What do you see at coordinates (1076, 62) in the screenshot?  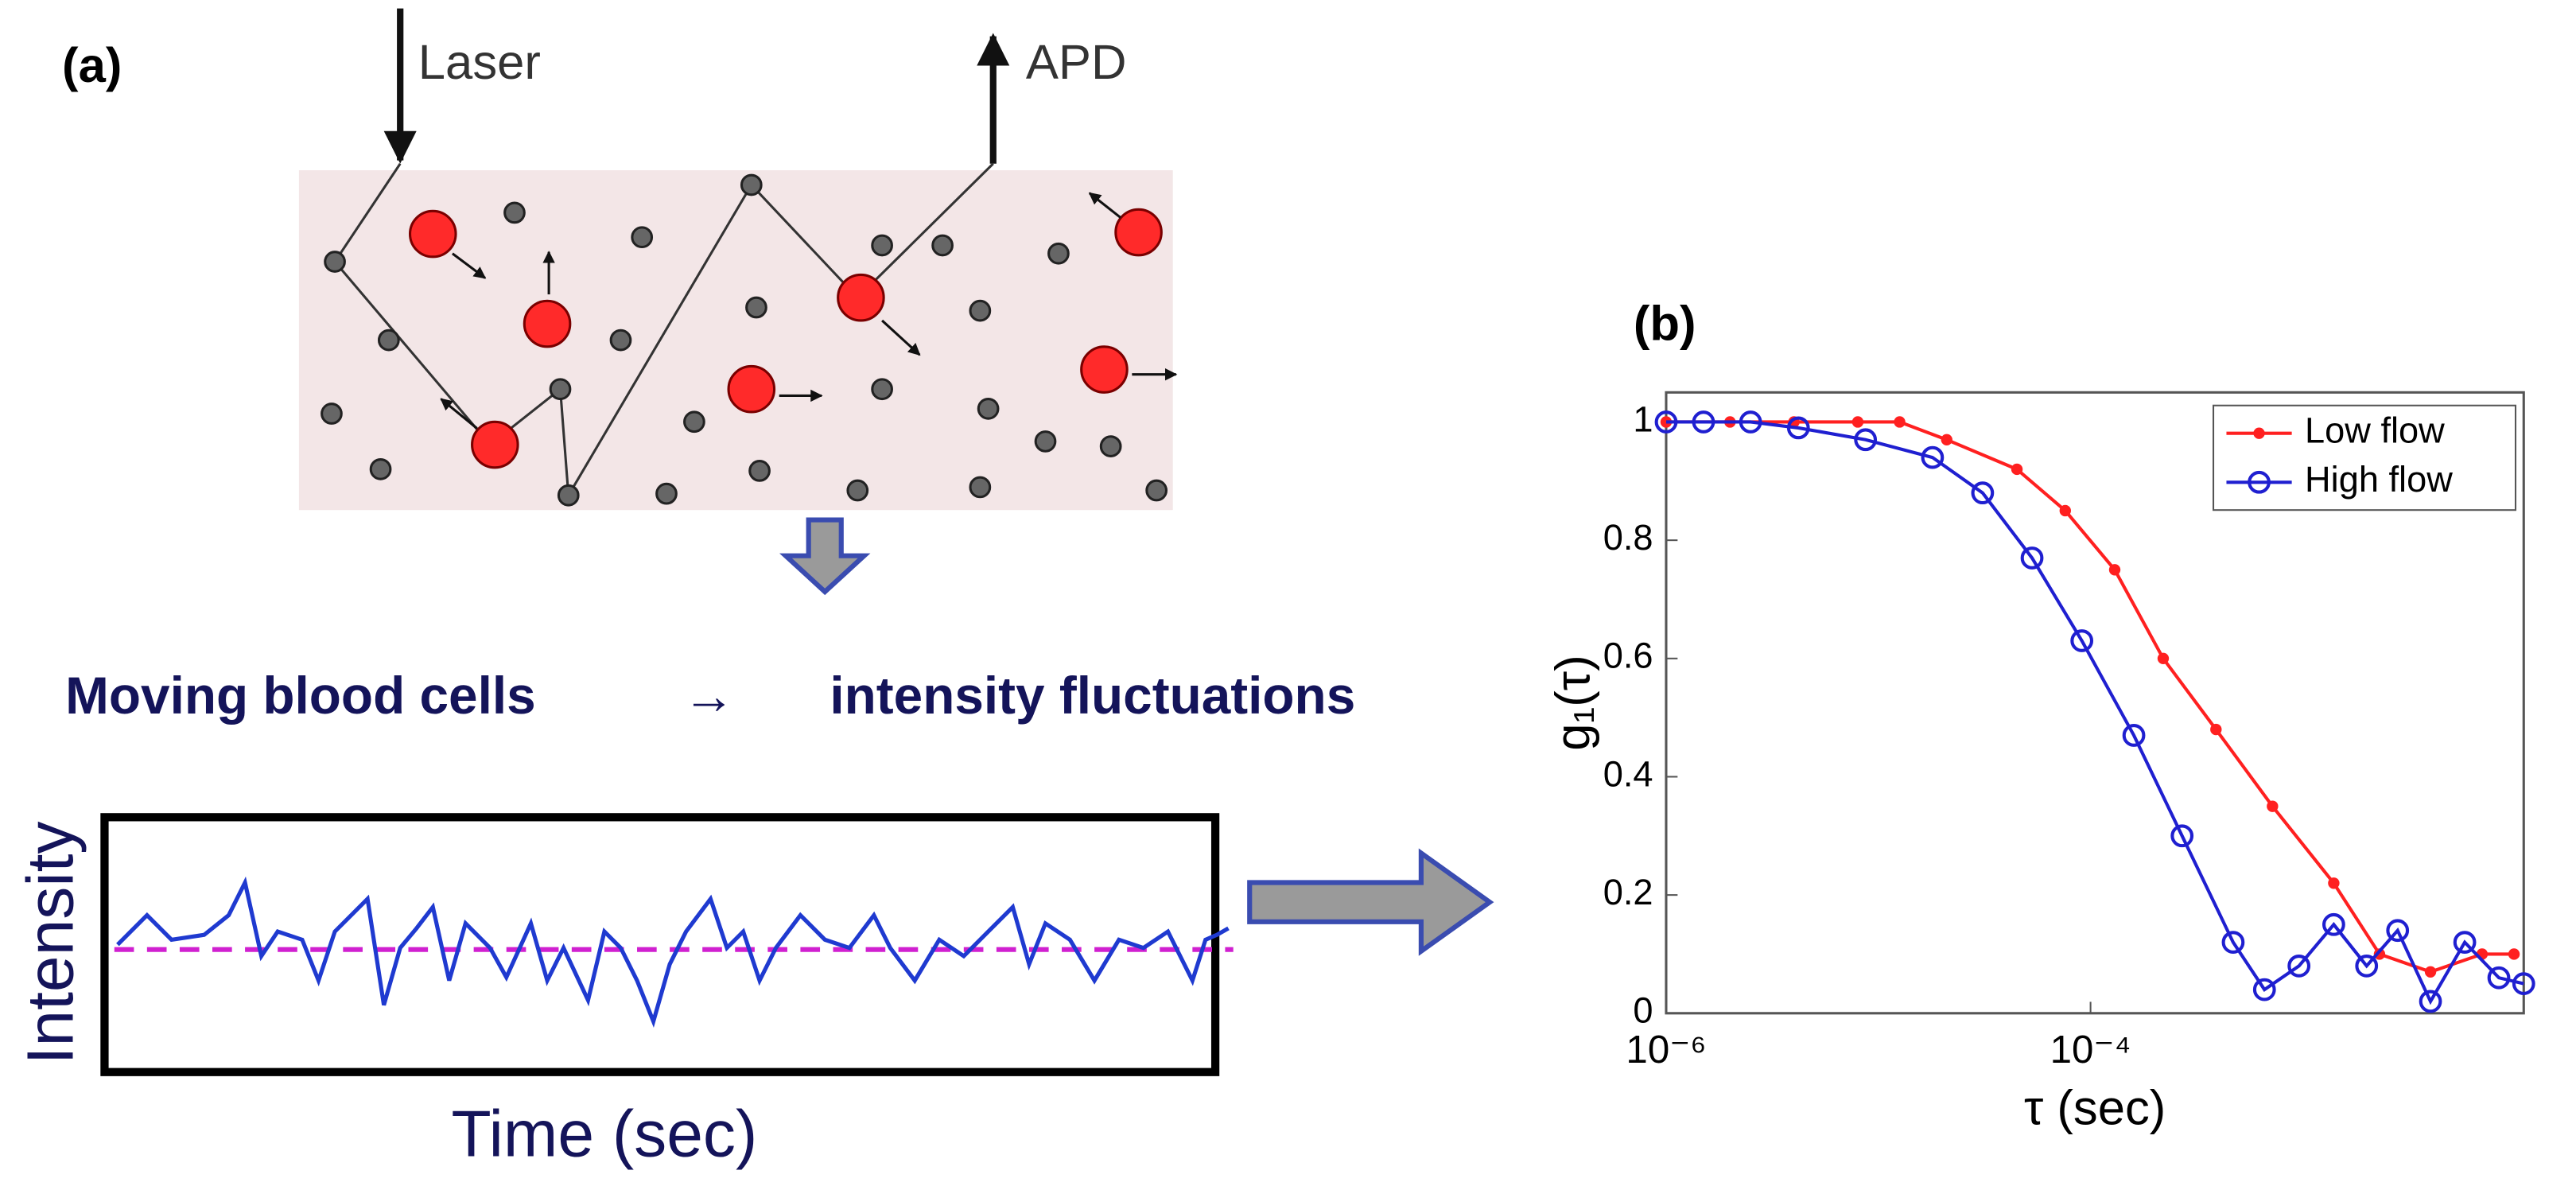 I see `apd-label: APD` at bounding box center [1076, 62].